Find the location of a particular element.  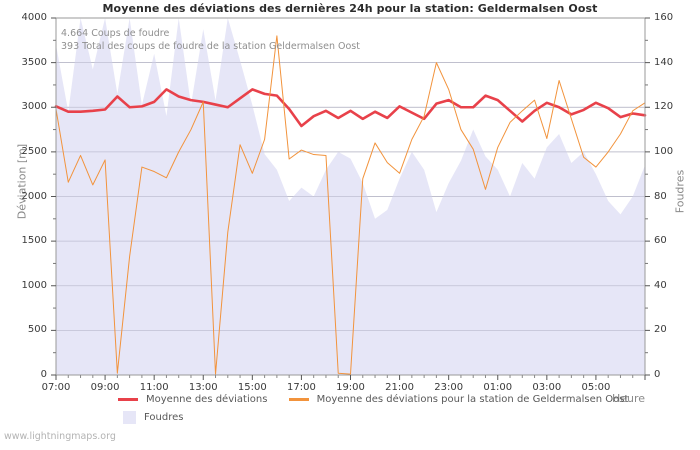

y-axis-tick-label-left: 3000 is located at coordinates (34, 107).